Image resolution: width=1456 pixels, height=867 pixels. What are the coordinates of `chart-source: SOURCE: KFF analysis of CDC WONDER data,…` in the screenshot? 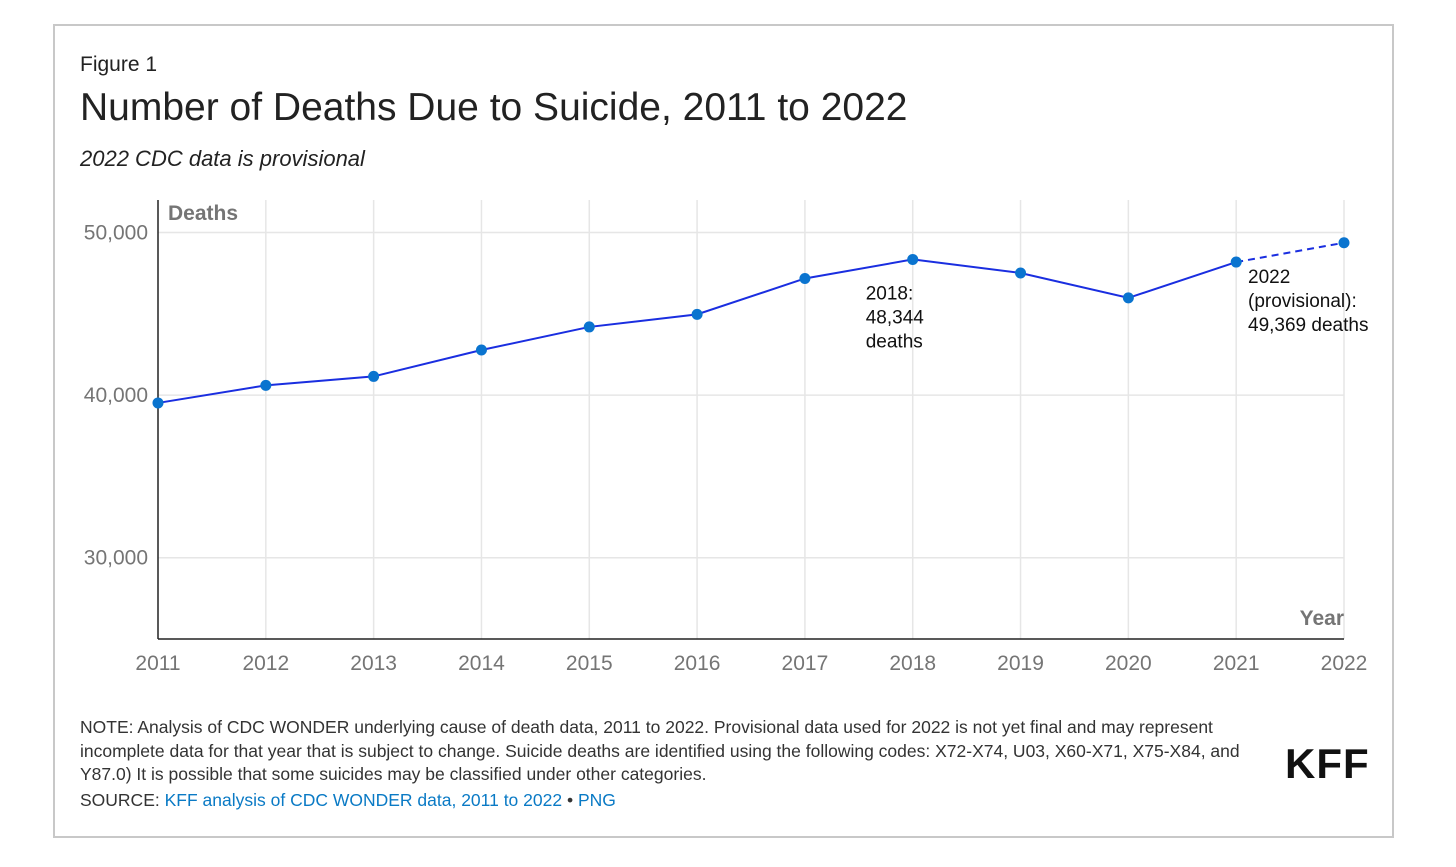 It's located at (348, 800).